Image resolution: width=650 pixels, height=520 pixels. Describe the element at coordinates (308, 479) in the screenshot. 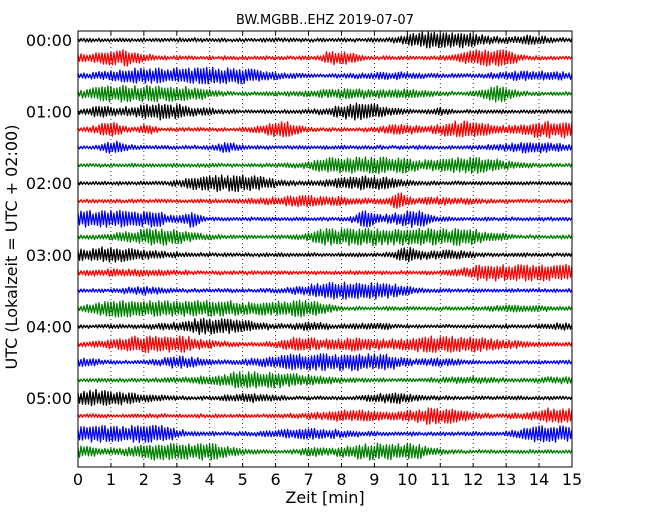

I see `x-tick-label: 7` at that location.